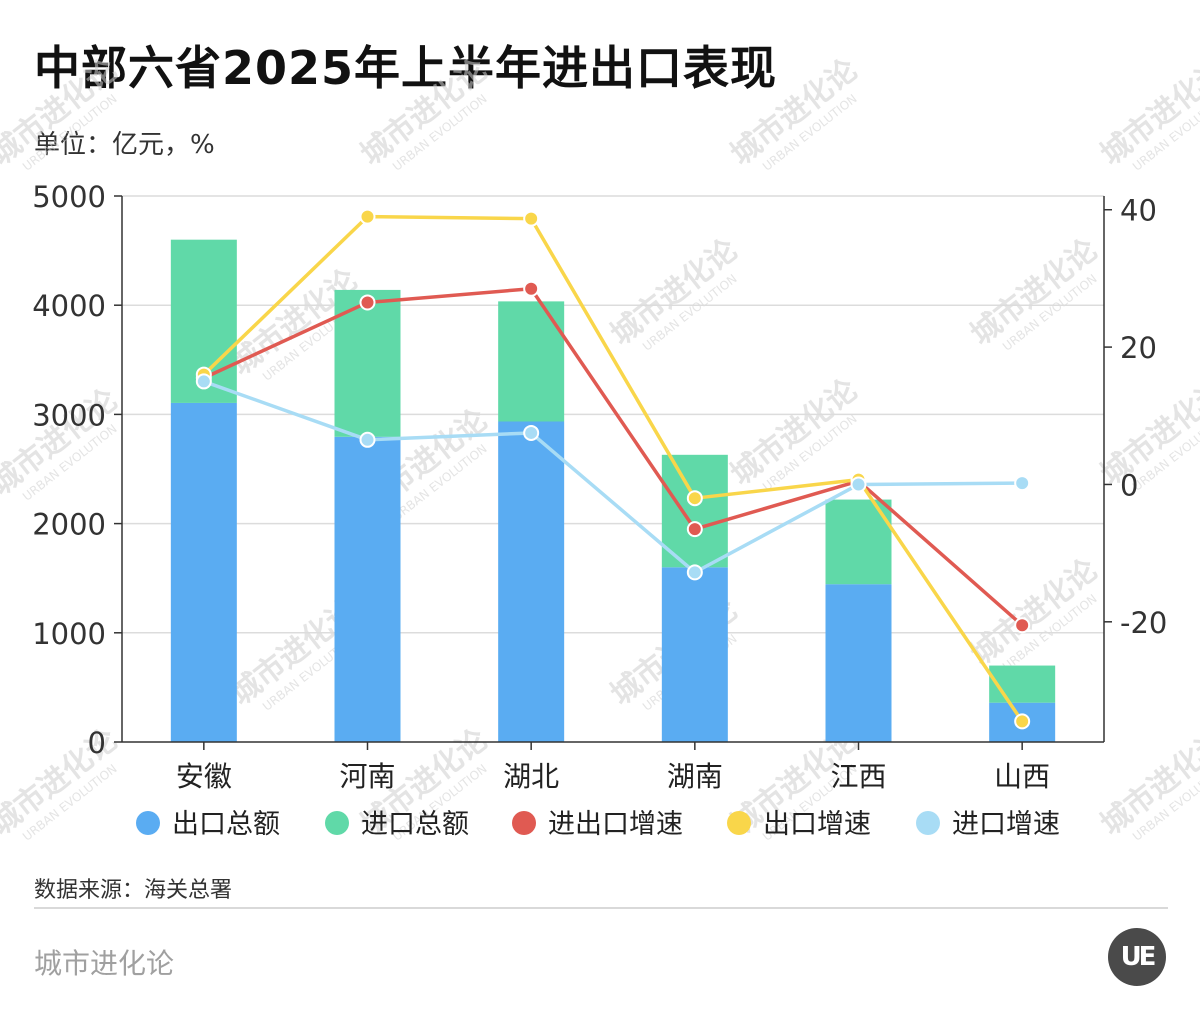 The height and width of the screenshot is (1020, 1200). I want to click on y-left-tick-label: 2000, so click(69, 525).